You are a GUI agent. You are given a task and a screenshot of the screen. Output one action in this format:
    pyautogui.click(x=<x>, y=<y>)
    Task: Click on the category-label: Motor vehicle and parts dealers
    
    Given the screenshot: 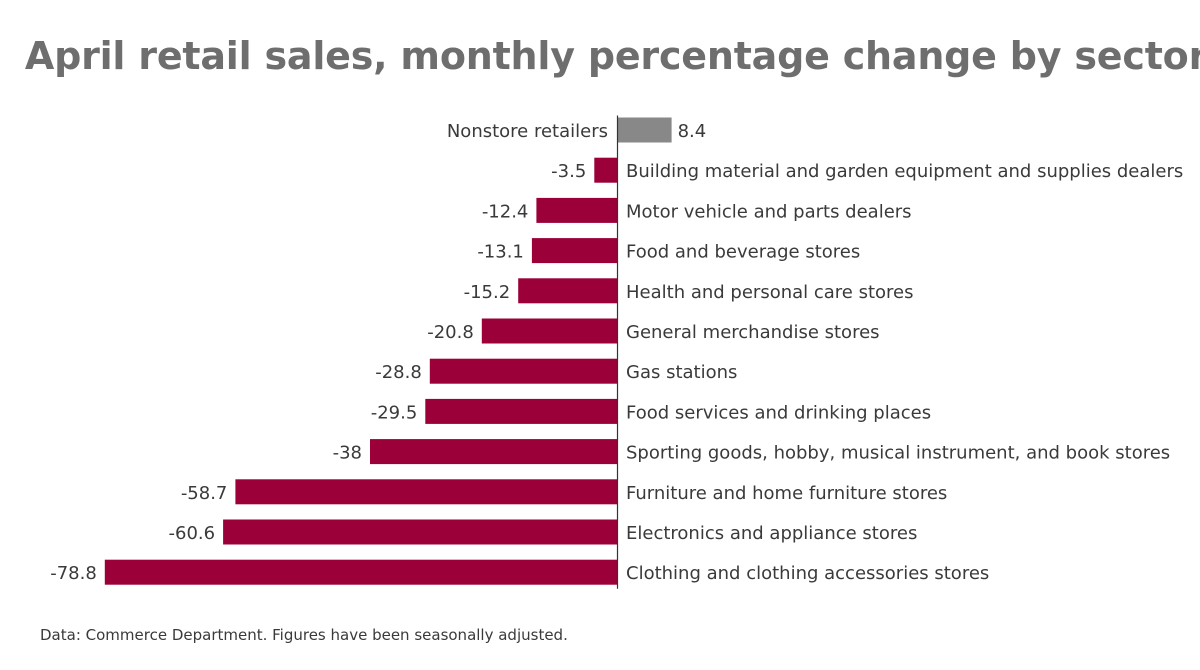 What is the action you would take?
    pyautogui.click(x=769, y=211)
    